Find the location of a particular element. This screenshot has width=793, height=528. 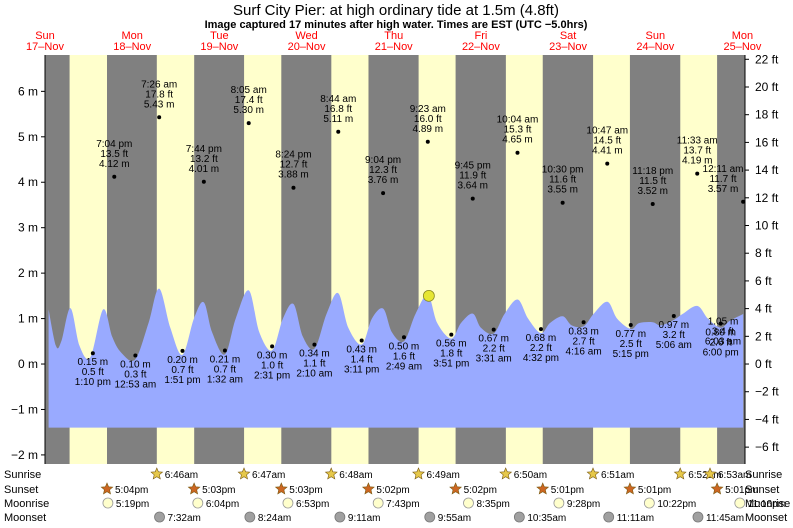

tide-height-m: 4.12 m is located at coordinates (114, 164).